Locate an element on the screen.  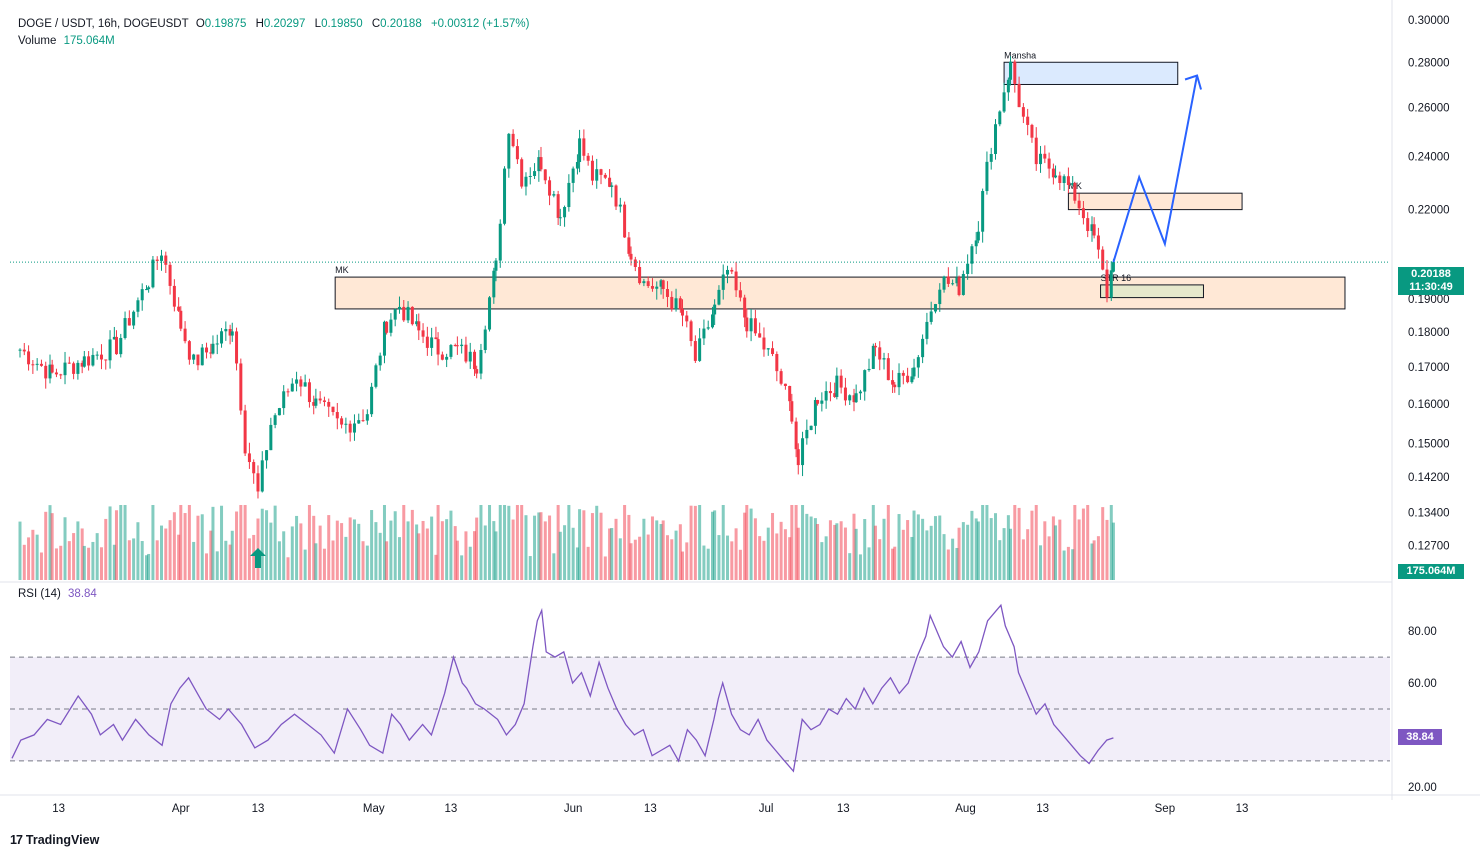
price-tick-label: 0.12700 is located at coordinates (1429, 546).